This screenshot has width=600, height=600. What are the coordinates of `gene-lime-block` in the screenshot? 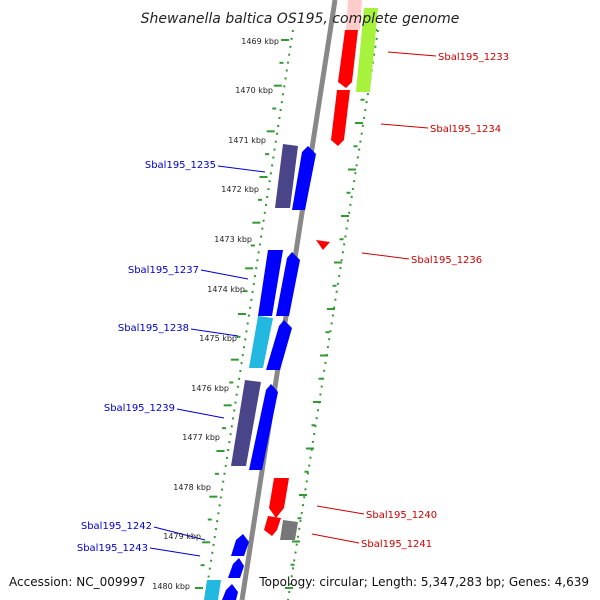 It's located at (367, 50).